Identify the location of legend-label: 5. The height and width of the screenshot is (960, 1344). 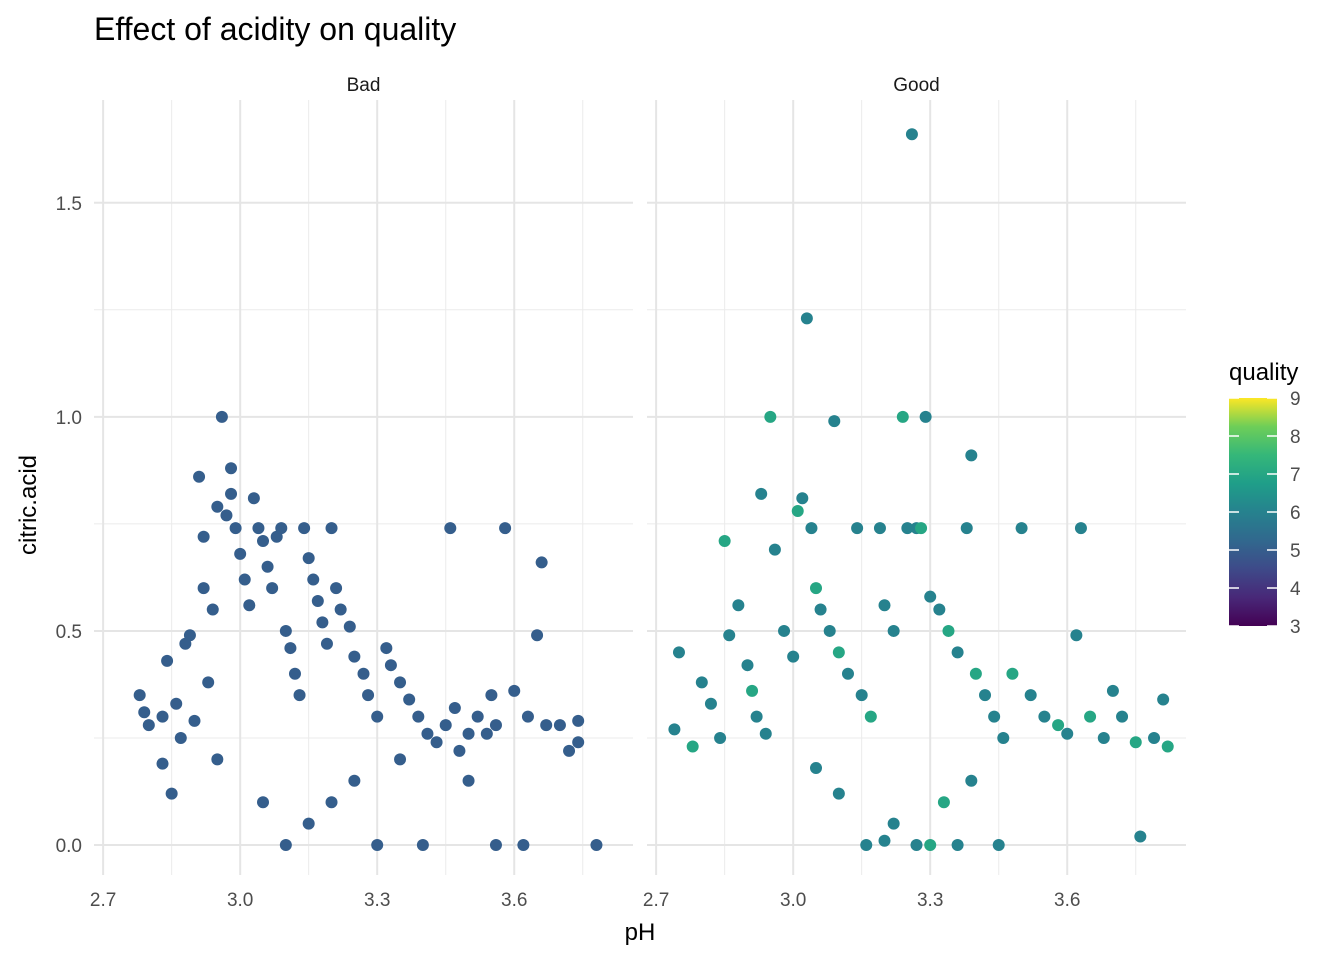
(1295, 551).